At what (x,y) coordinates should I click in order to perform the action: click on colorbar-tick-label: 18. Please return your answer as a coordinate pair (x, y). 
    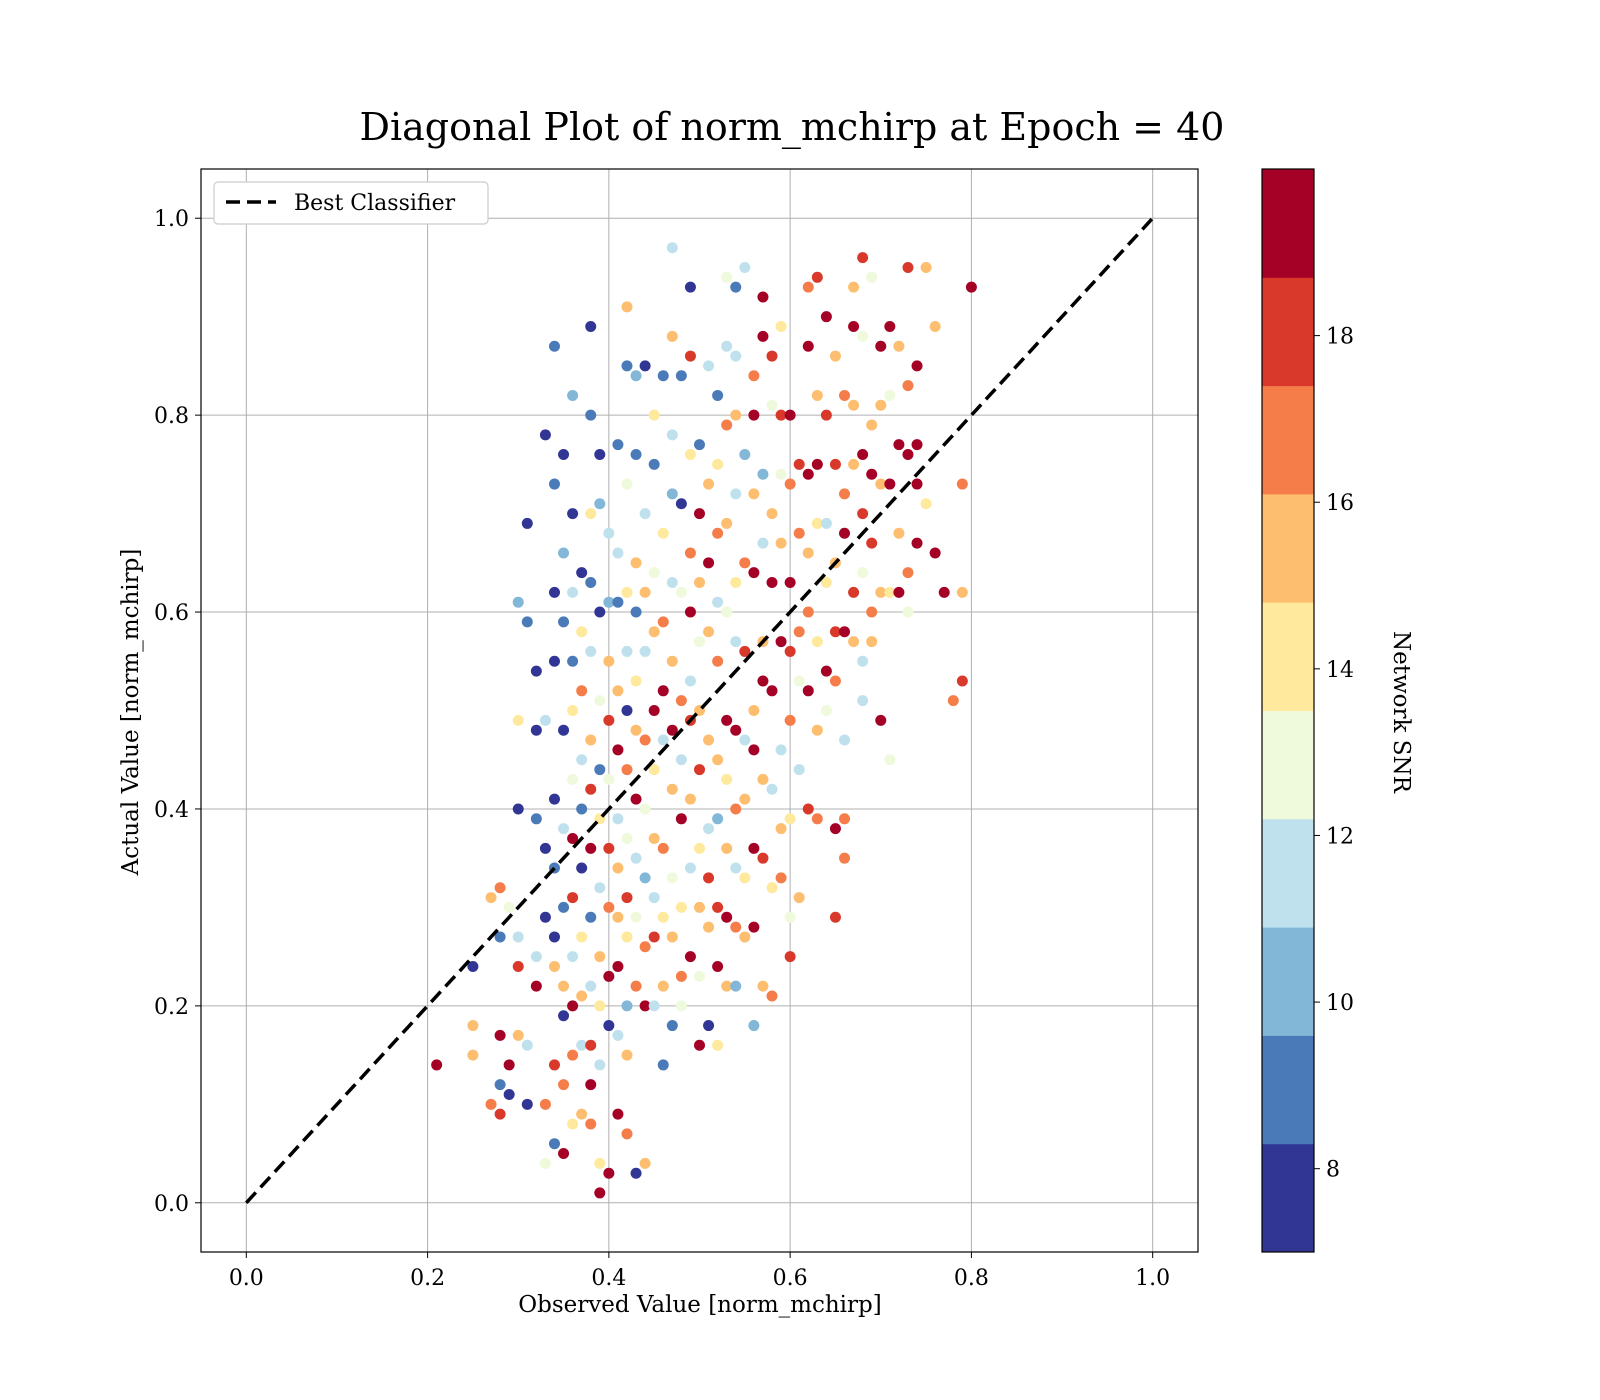
    Looking at the image, I should click on (1340, 337).